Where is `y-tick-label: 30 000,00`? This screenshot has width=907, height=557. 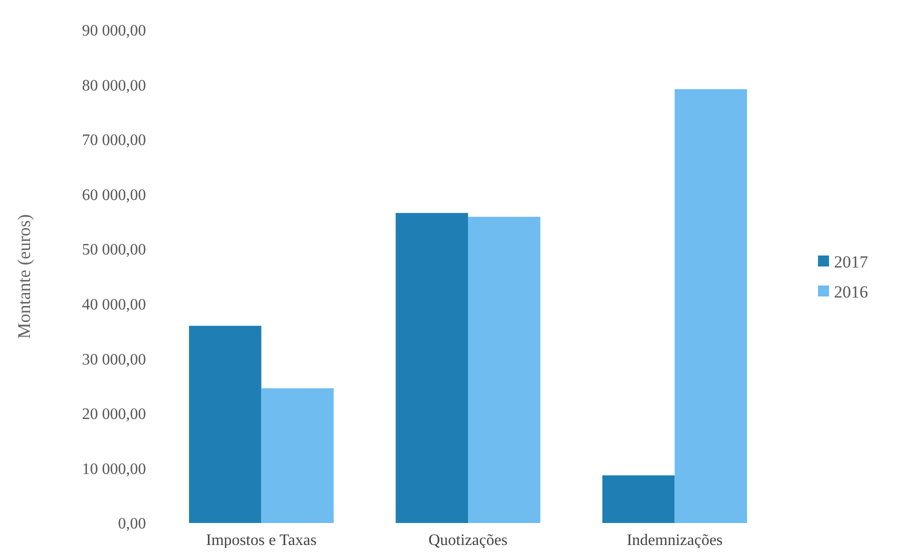
y-tick-label: 30 000,00 is located at coordinates (114, 359).